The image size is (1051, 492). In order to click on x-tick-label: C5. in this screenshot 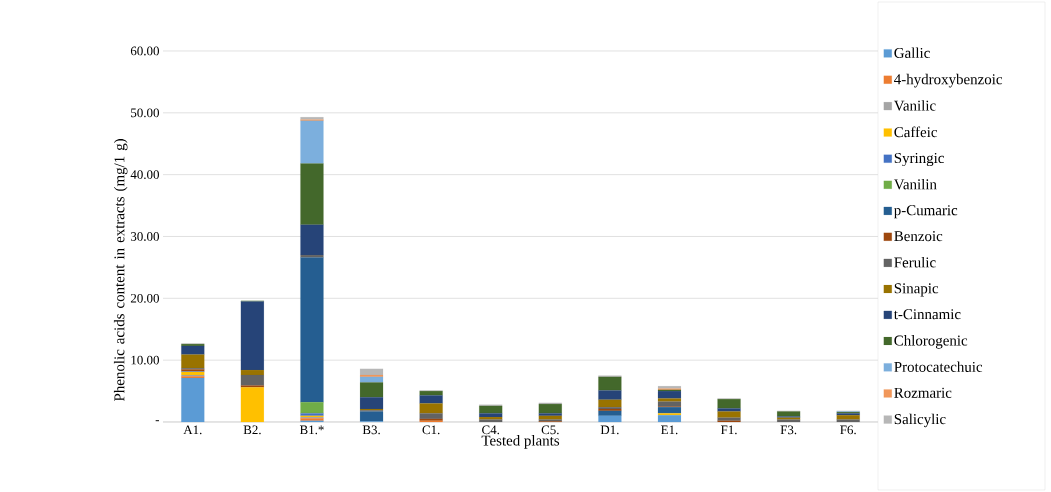, I will do `click(550, 430)`.